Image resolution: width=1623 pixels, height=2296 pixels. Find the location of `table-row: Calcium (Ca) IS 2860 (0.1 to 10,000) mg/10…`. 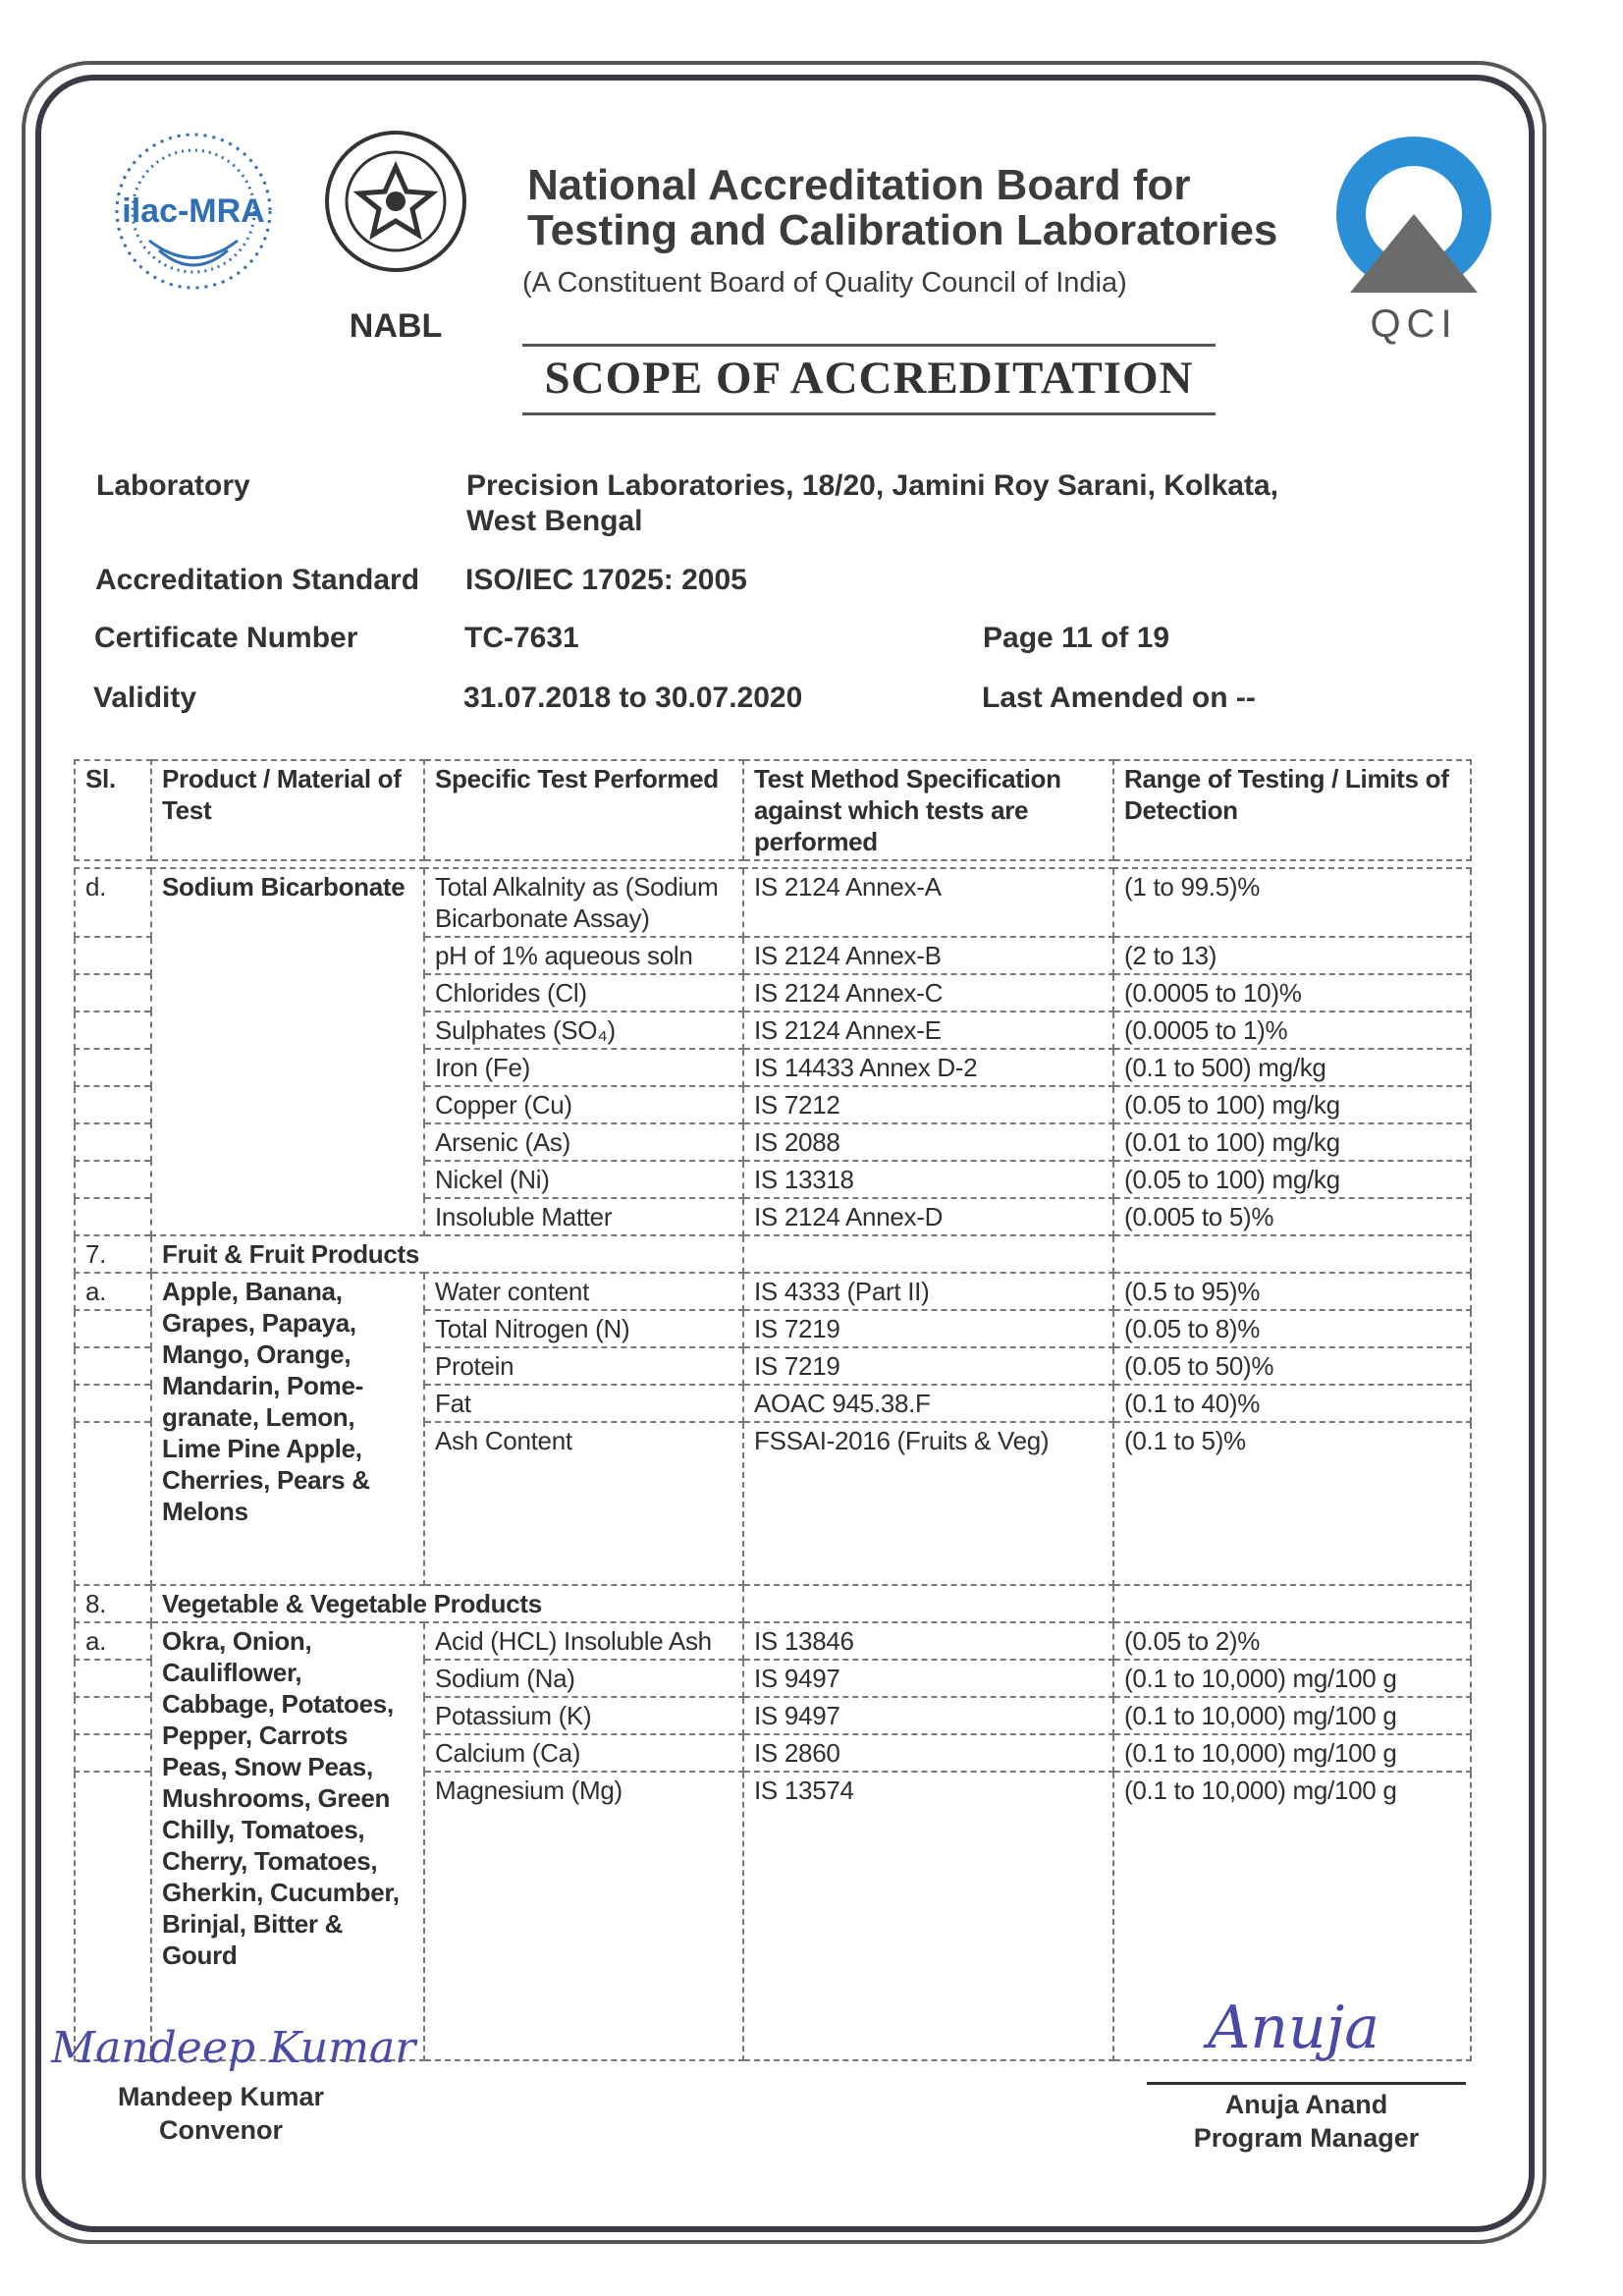

table-row: Calcium (Ca) IS 2860 (0.1 to 10,000) mg/10… is located at coordinates (773, 1753).